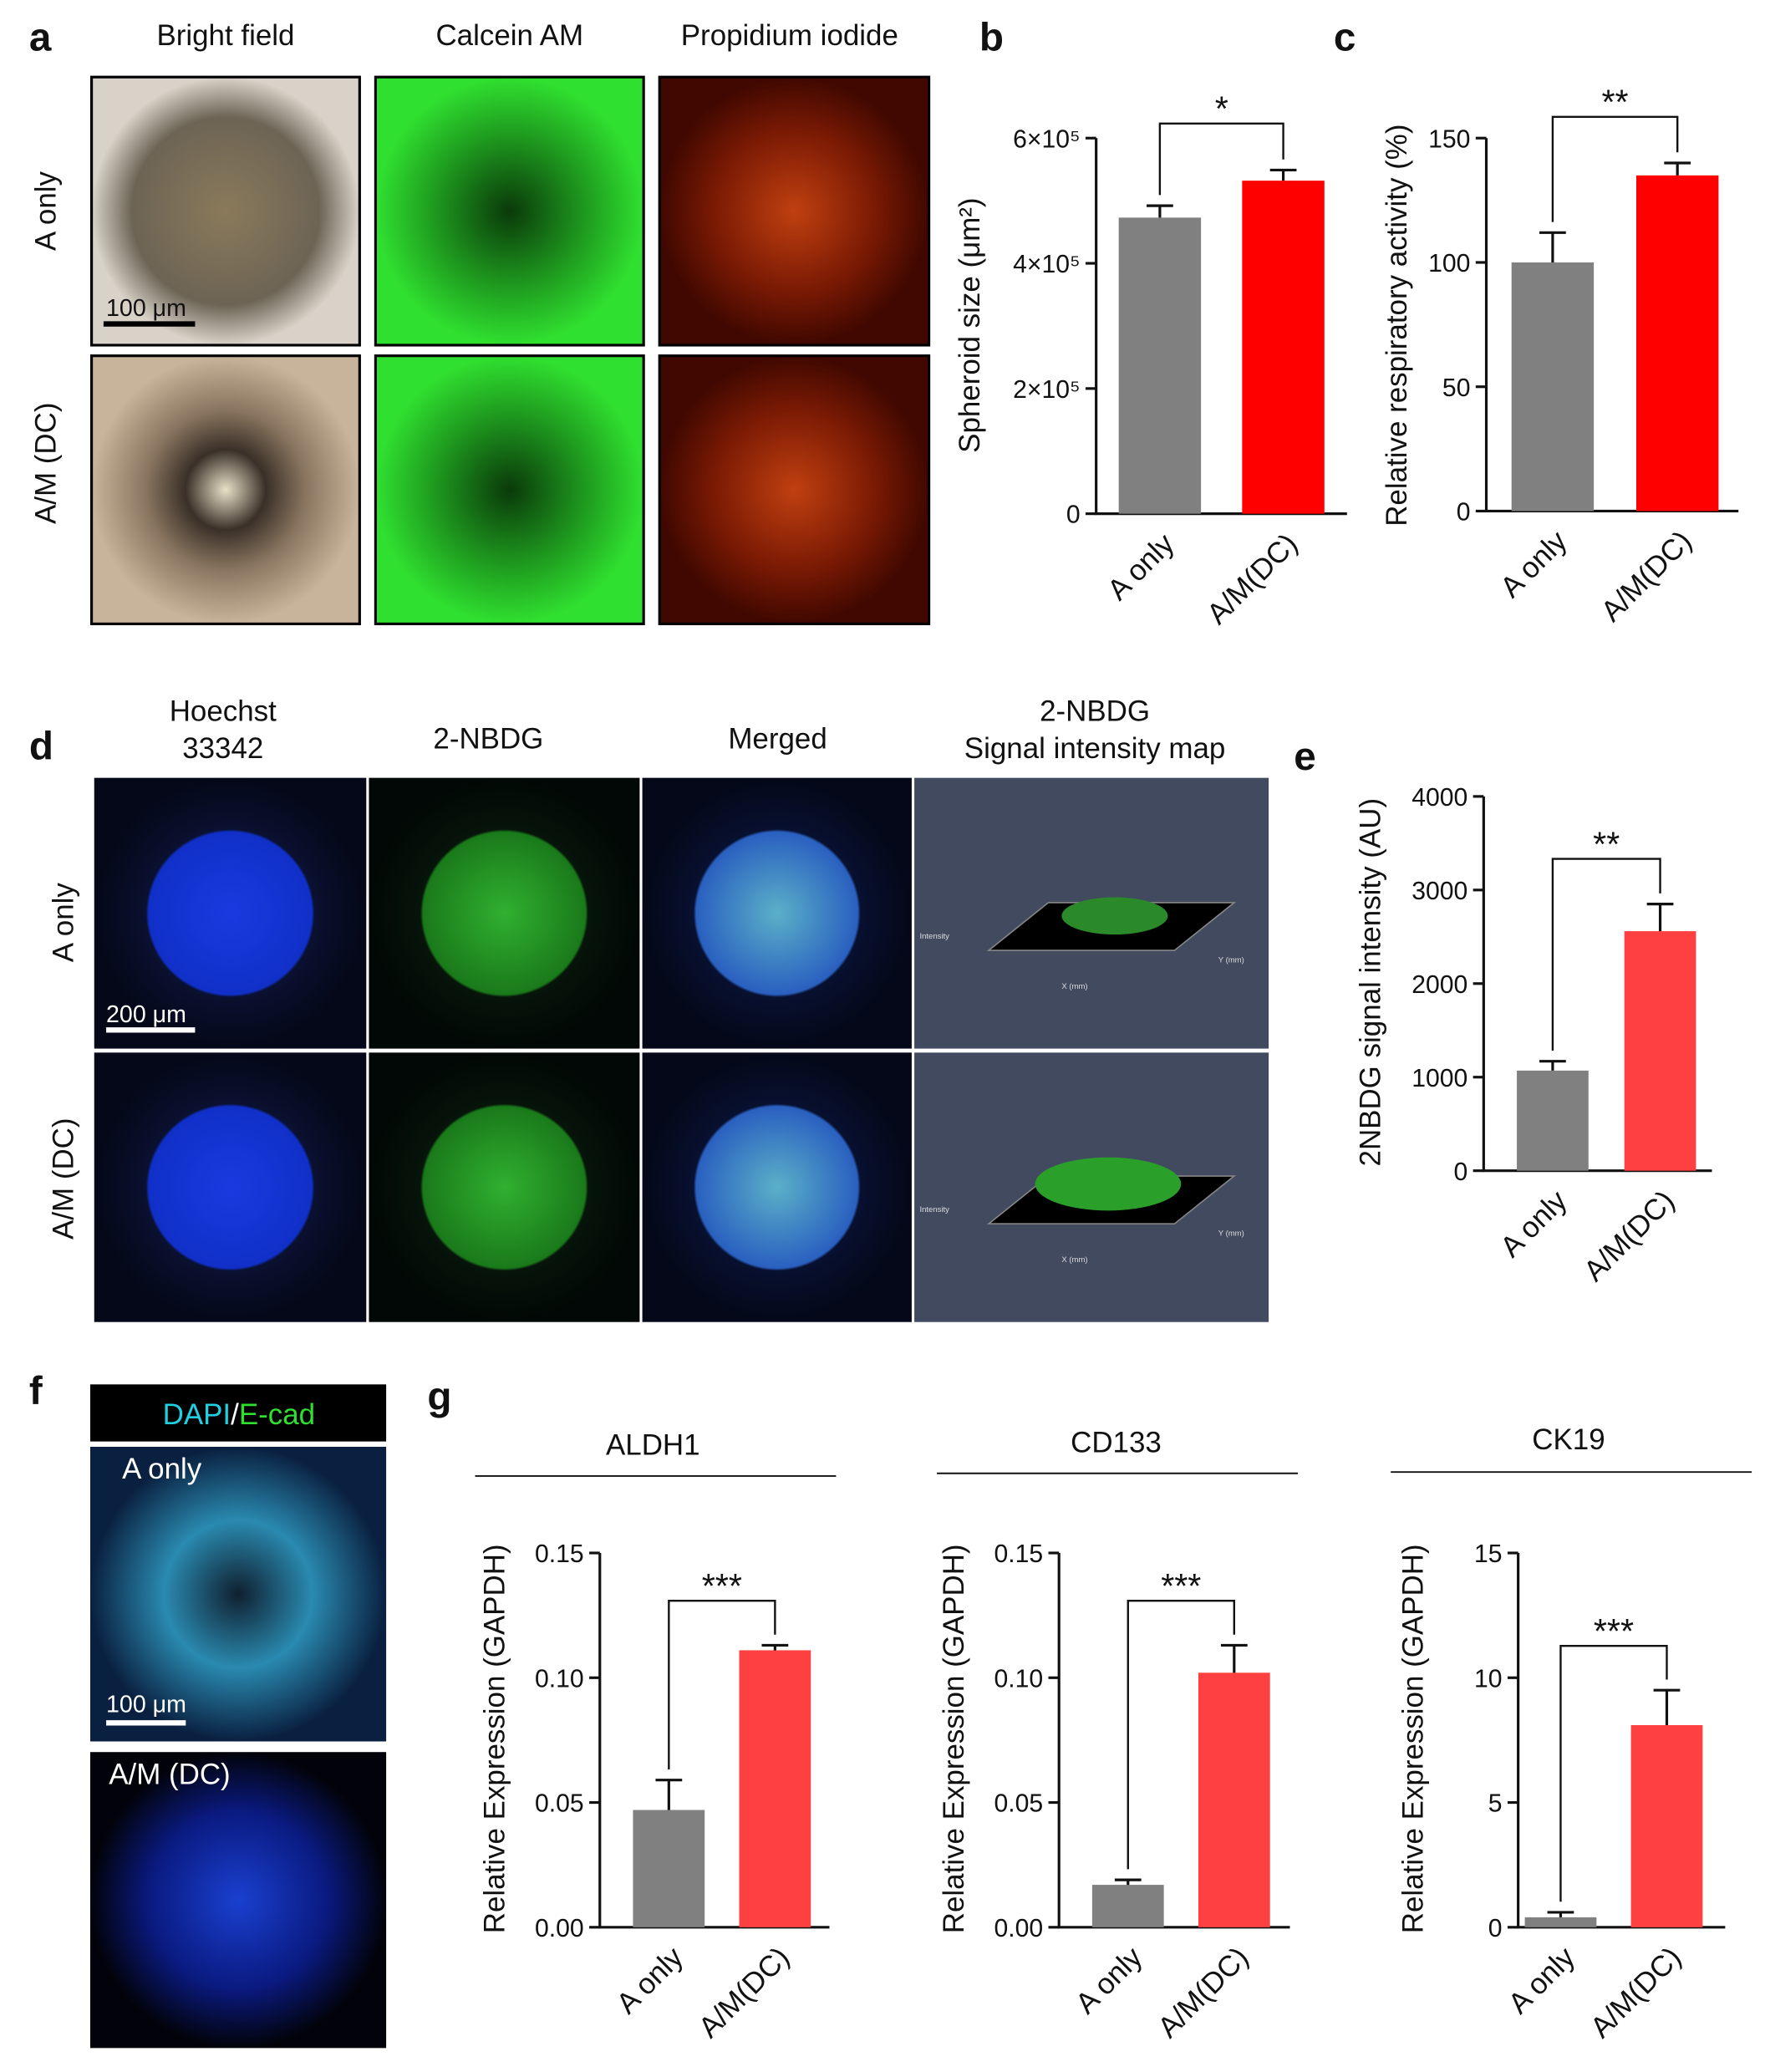 Image resolution: width=1765 pixels, height=2072 pixels. Describe the element at coordinates (1488, 1554) in the screenshot. I see `y-tick-label: 15` at that location.